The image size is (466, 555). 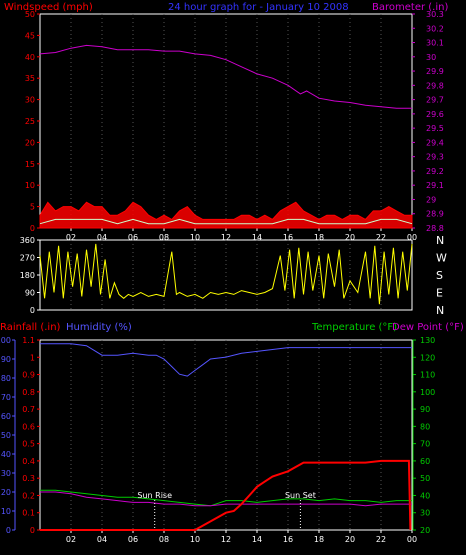 I want to click on humidity-tick-label: 90, so click(x=6, y=359).